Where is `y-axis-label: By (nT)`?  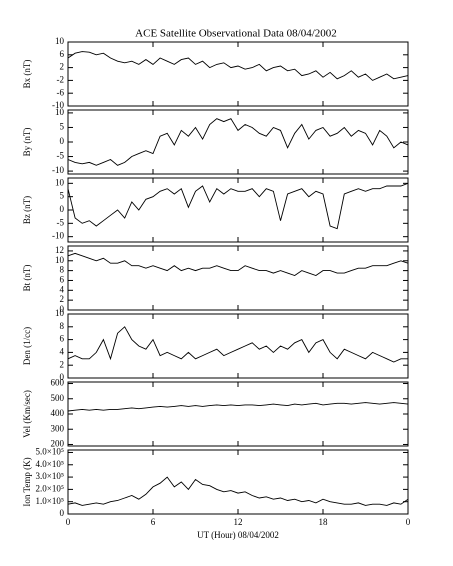 y-axis-label: By (nT) is located at coordinates (27, 142).